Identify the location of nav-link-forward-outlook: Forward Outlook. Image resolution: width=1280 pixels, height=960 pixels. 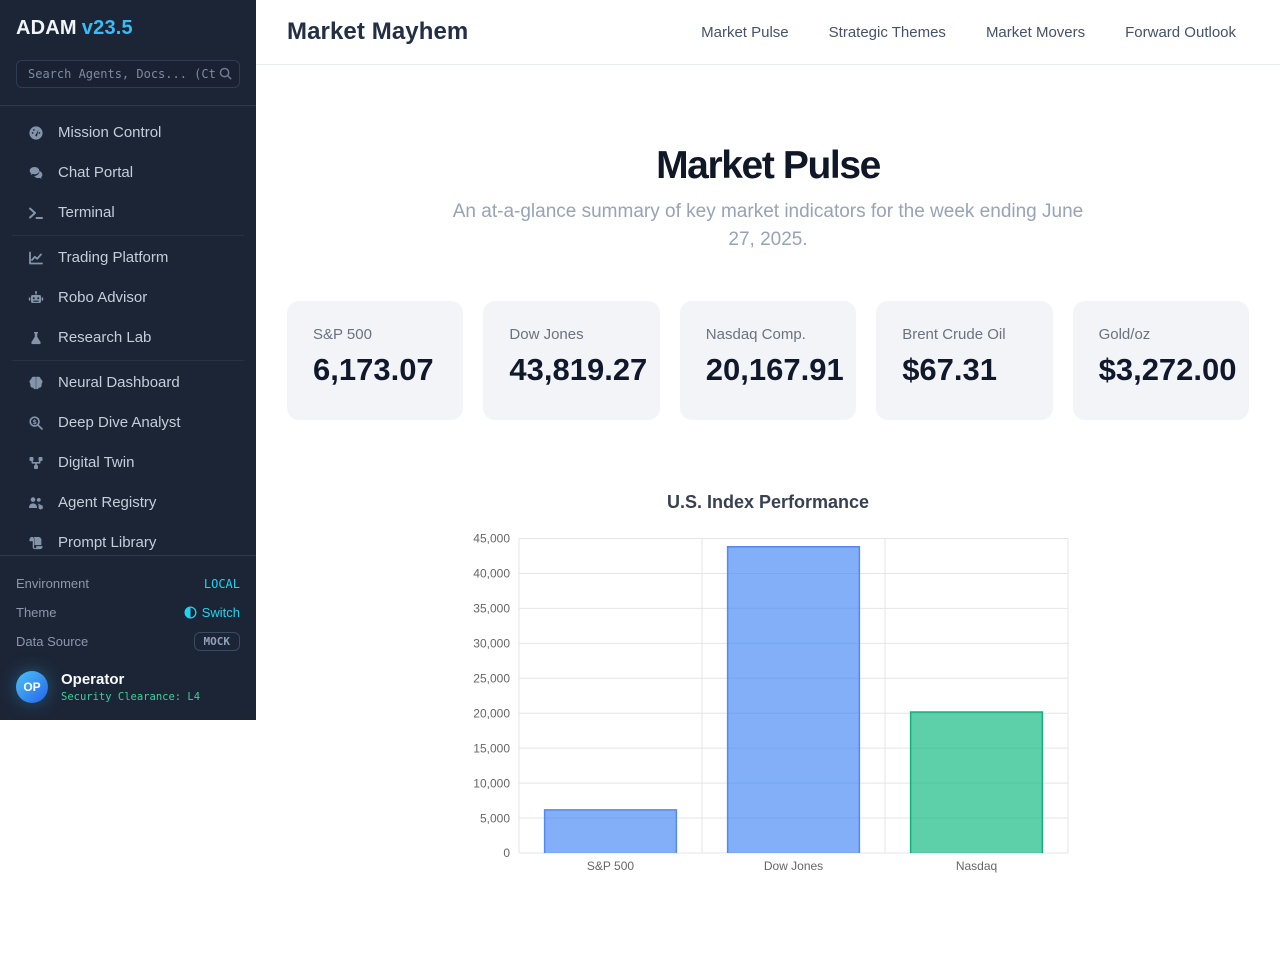
(1180, 32).